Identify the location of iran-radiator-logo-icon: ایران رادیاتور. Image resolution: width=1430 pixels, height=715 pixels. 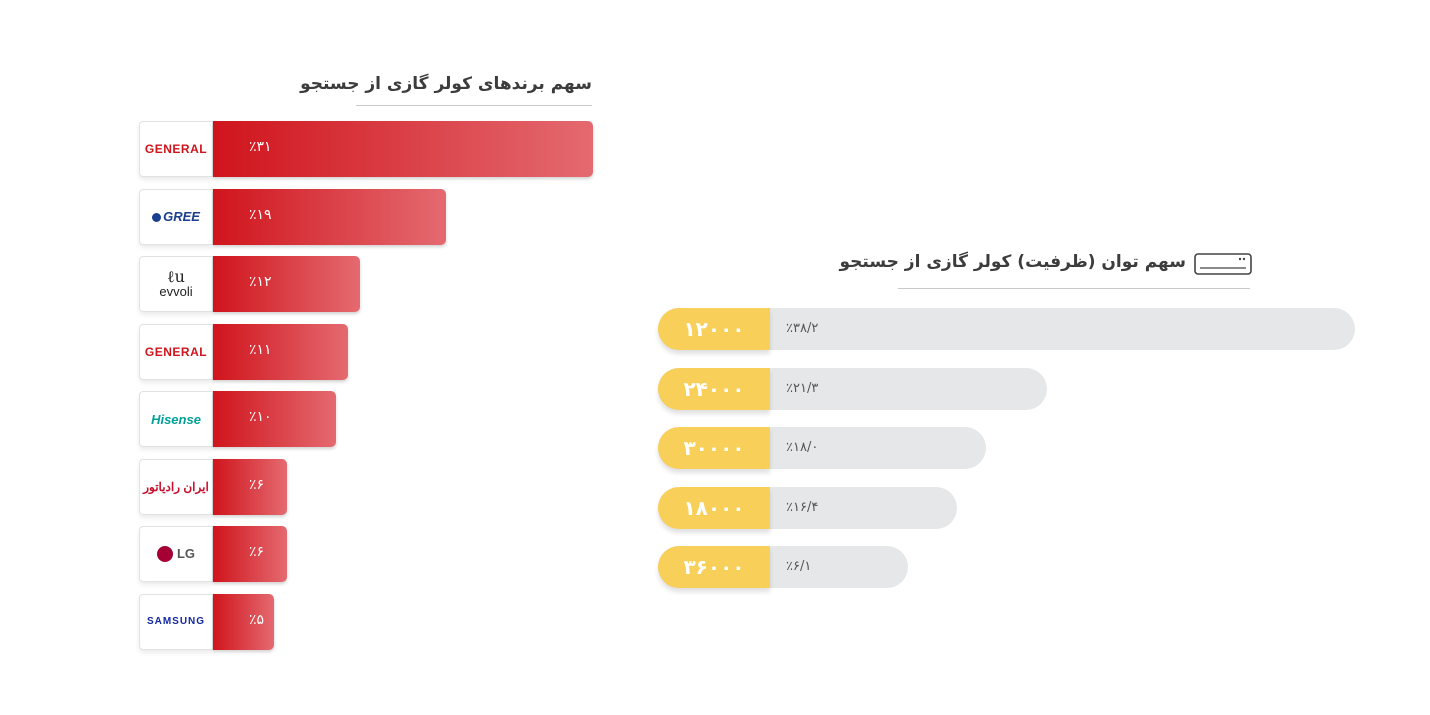
(176, 486).